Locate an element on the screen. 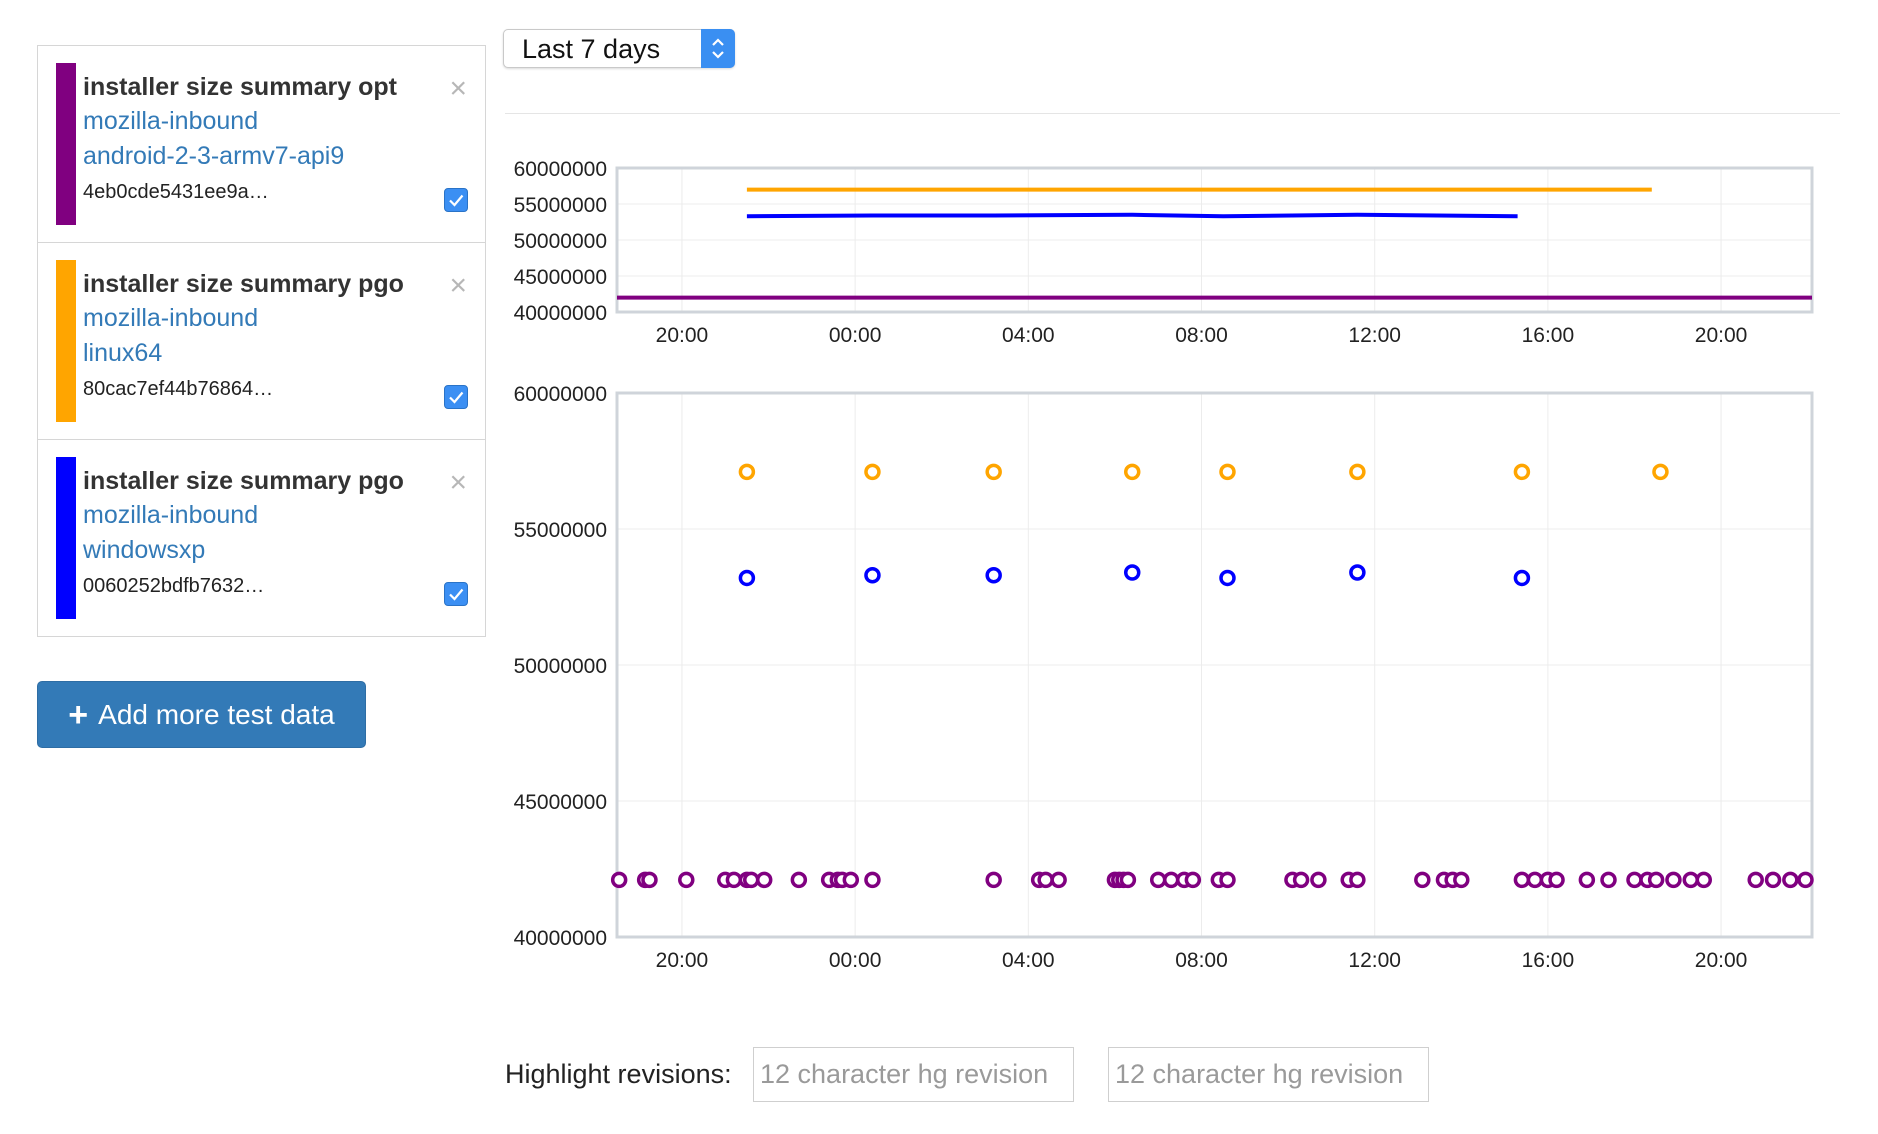 The image size is (1878, 1134). divider is located at coordinates (1172, 113).